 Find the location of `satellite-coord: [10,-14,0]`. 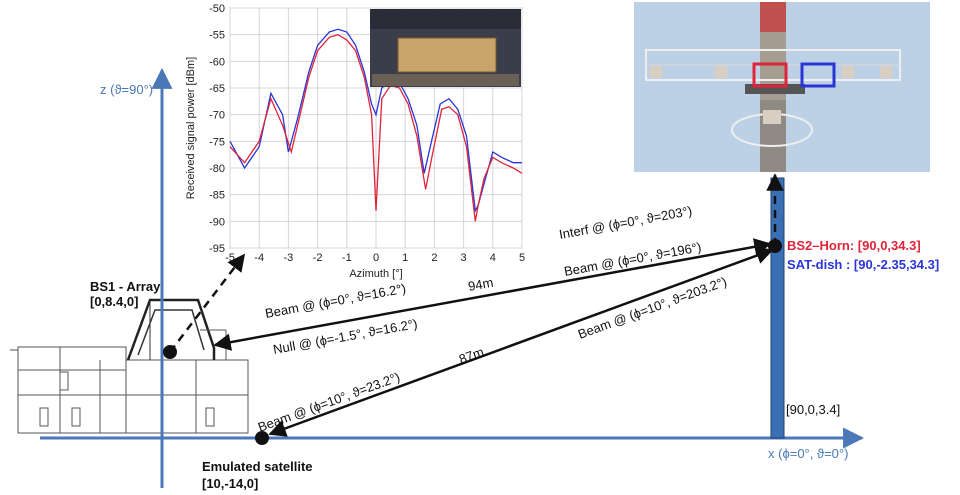

satellite-coord: [10,-14,0] is located at coordinates (230, 483).